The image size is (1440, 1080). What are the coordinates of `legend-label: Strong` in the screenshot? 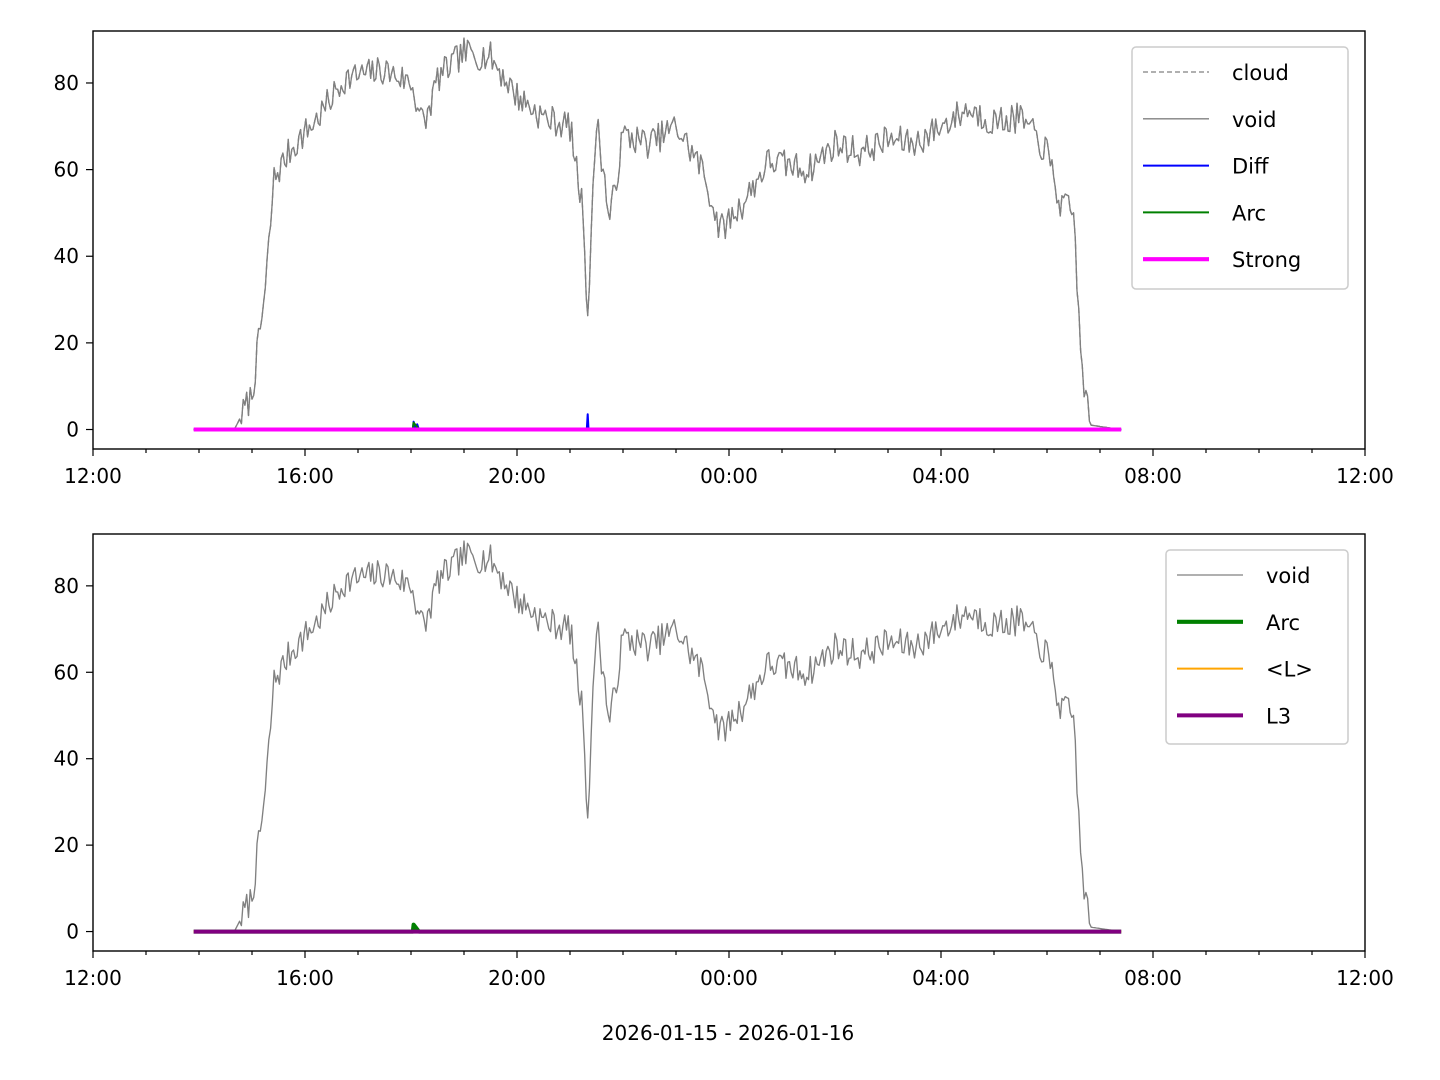 It's located at (1266, 260).